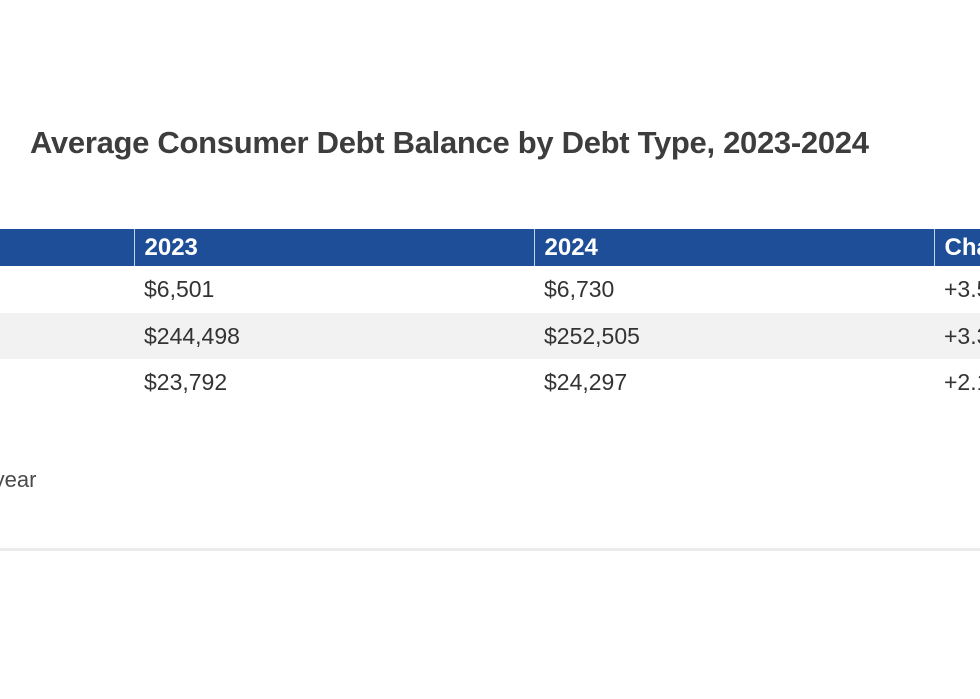 The image size is (980, 699). I want to click on table-row-mortgage: $244,498 $252,505 +3.3%, so click(490, 336).